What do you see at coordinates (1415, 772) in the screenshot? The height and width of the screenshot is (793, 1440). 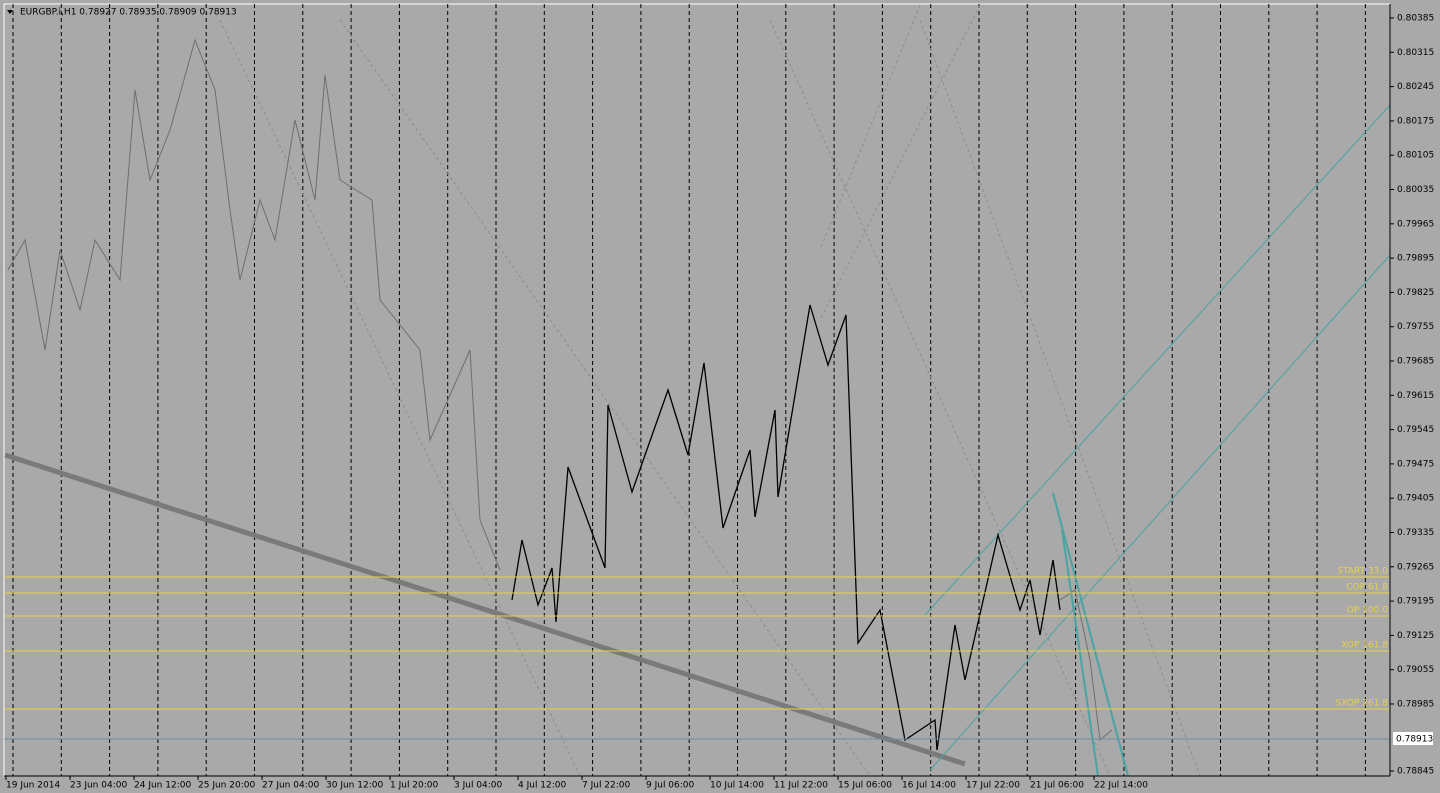 I see `price-label: 0.78845` at bounding box center [1415, 772].